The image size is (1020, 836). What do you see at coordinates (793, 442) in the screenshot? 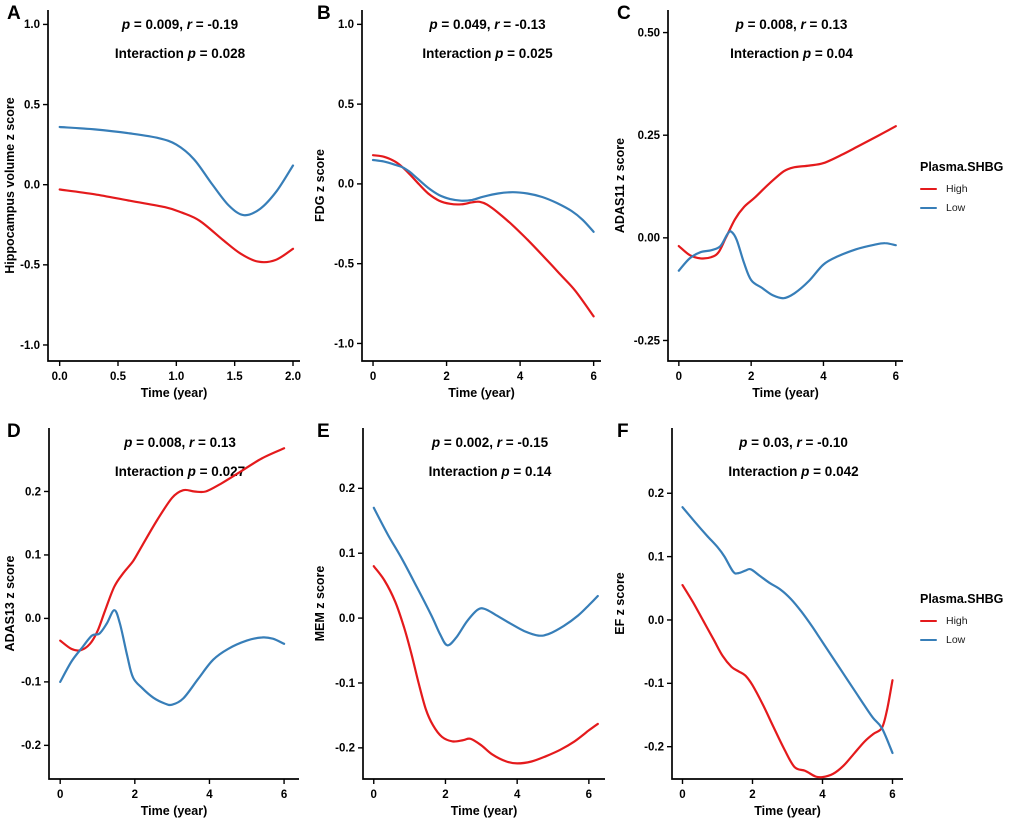
I see `panel-stats-line1: p = 0.03, r = -0.10` at bounding box center [793, 442].